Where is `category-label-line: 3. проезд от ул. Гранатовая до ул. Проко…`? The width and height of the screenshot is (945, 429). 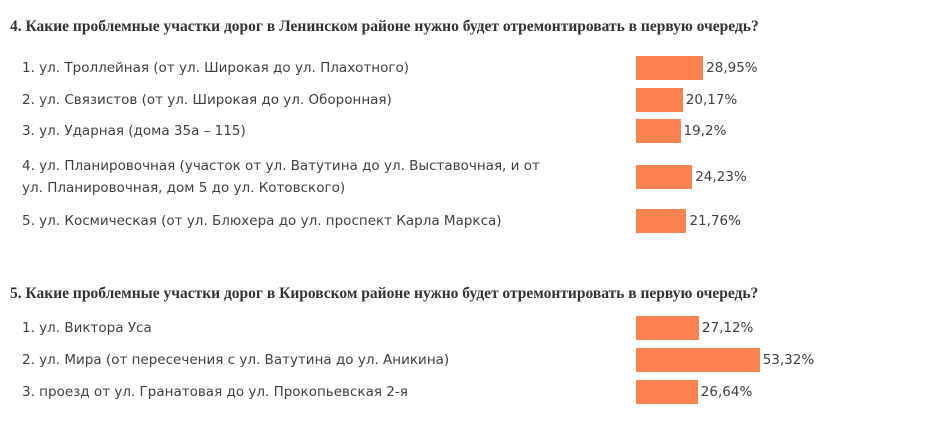 category-label-line: 3. проезд от ул. Гранатовая до ул. Проко… is located at coordinates (215, 392).